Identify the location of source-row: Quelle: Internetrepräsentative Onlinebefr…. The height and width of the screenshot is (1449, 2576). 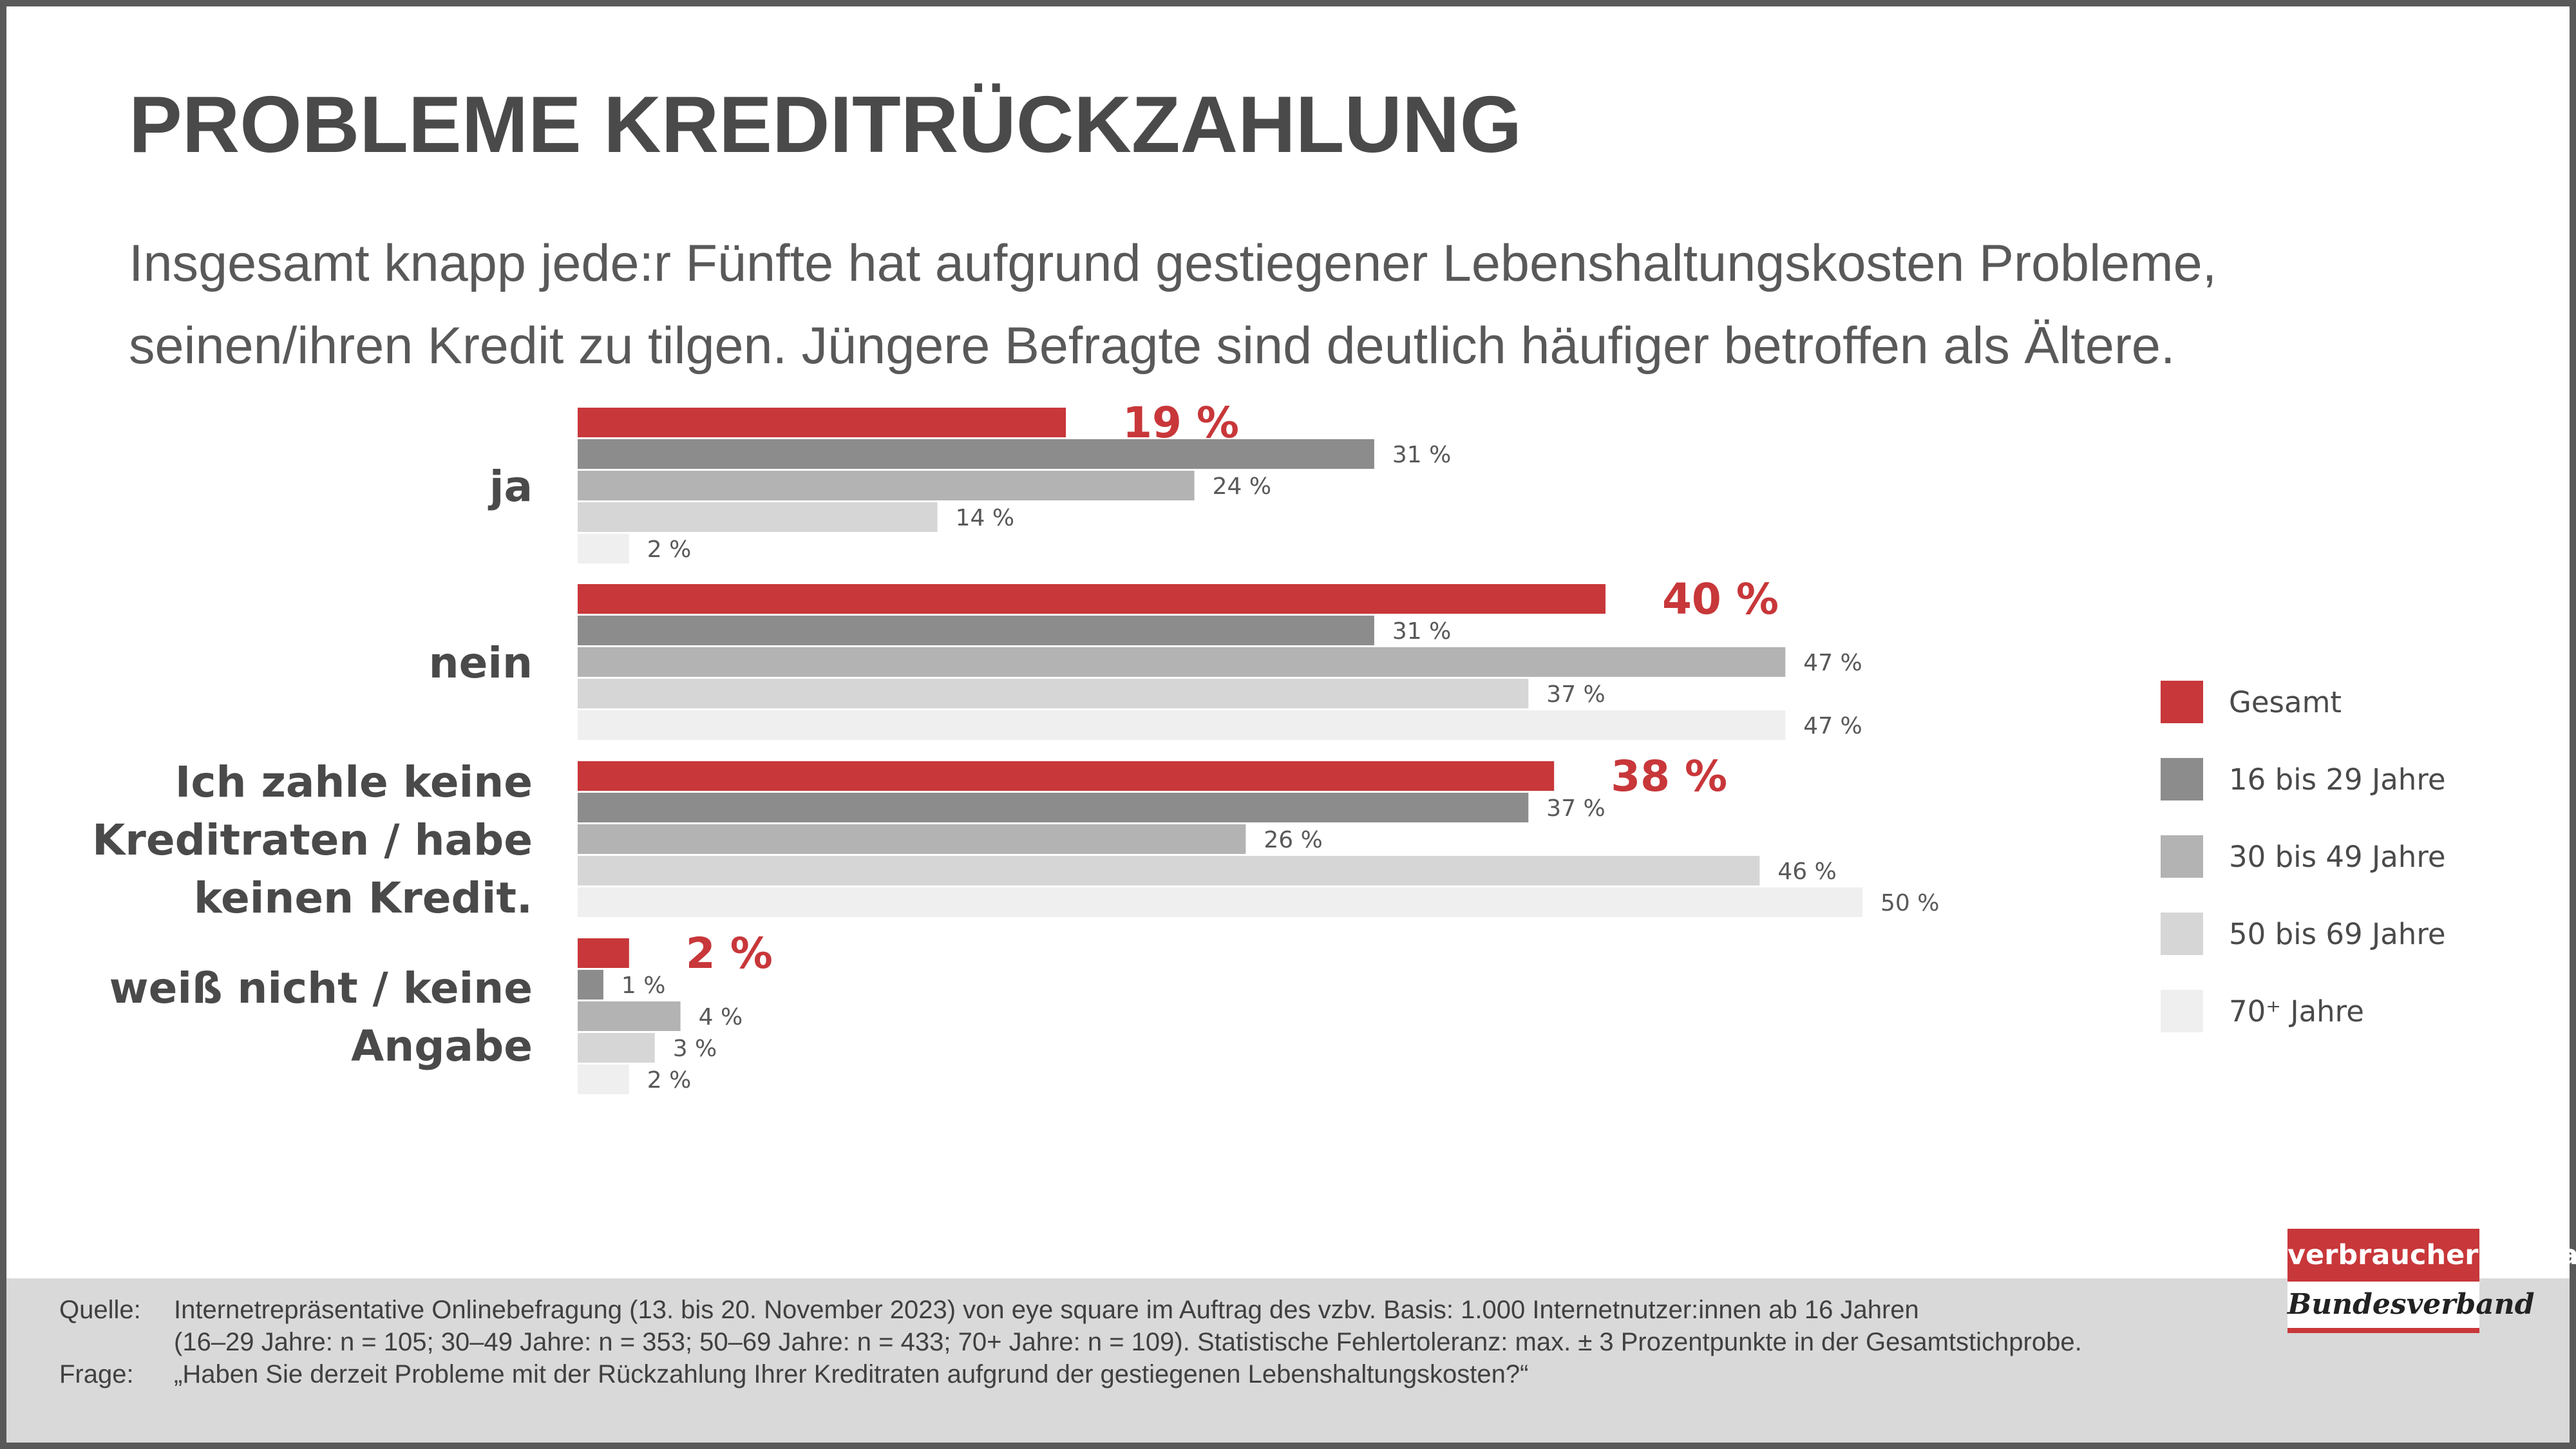
(989, 1310).